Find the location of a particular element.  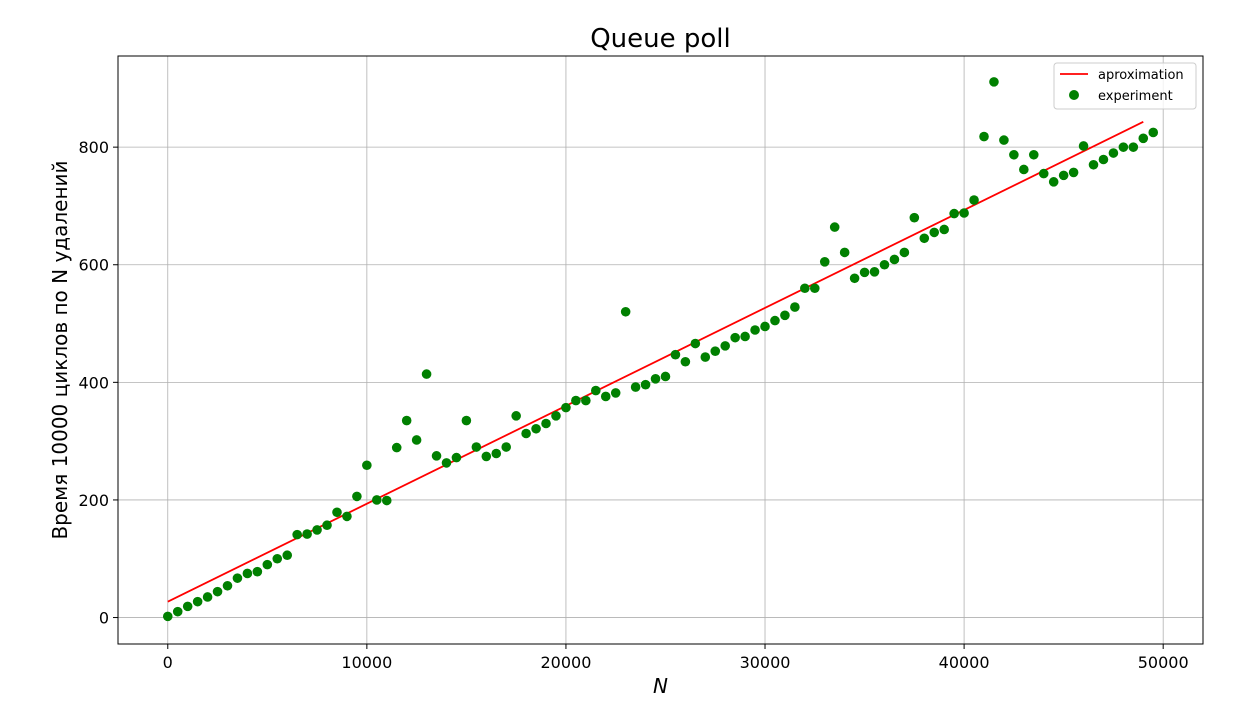

y-tick-label: 200 is located at coordinates (93, 500).